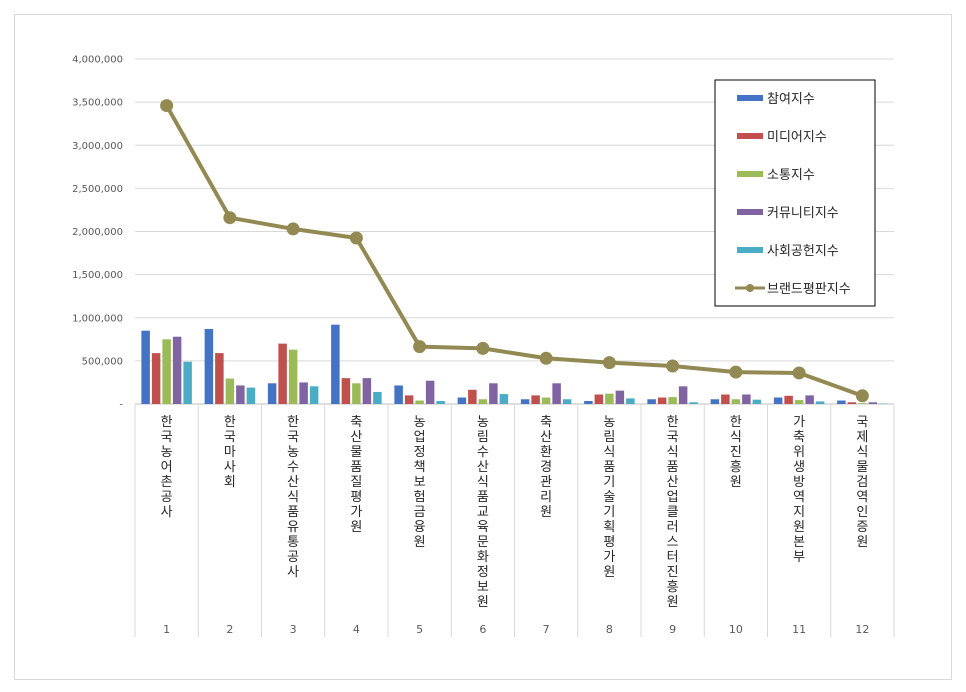  Describe the element at coordinates (97, 232) in the screenshot. I see `y-tick-label: 2,000,000` at that location.